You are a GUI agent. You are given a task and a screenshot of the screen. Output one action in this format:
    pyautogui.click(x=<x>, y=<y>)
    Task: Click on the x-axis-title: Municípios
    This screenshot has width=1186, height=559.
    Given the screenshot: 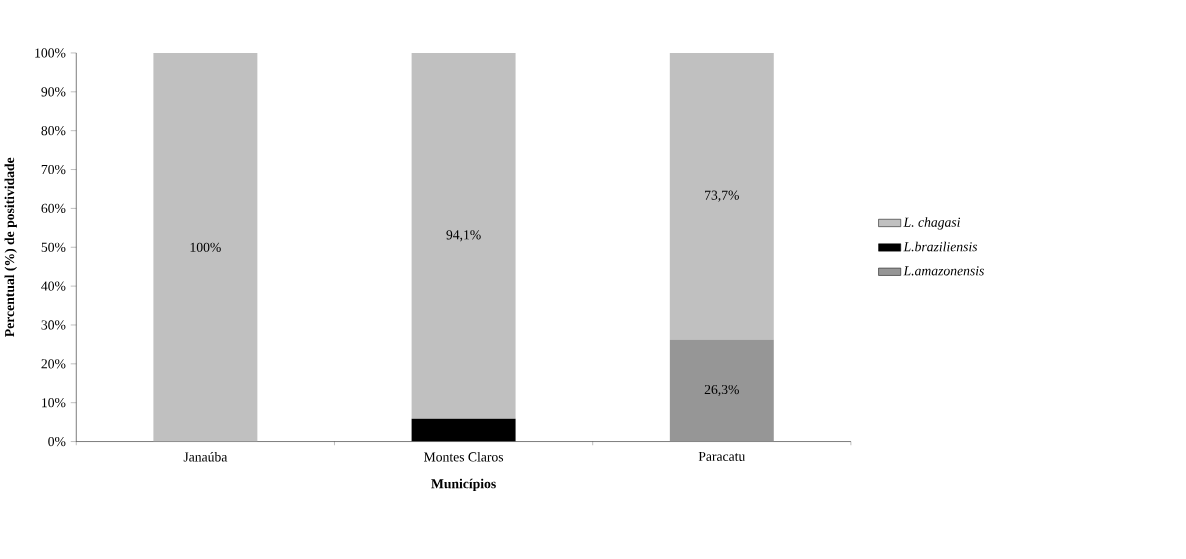 What is the action you would take?
    pyautogui.click(x=463, y=485)
    